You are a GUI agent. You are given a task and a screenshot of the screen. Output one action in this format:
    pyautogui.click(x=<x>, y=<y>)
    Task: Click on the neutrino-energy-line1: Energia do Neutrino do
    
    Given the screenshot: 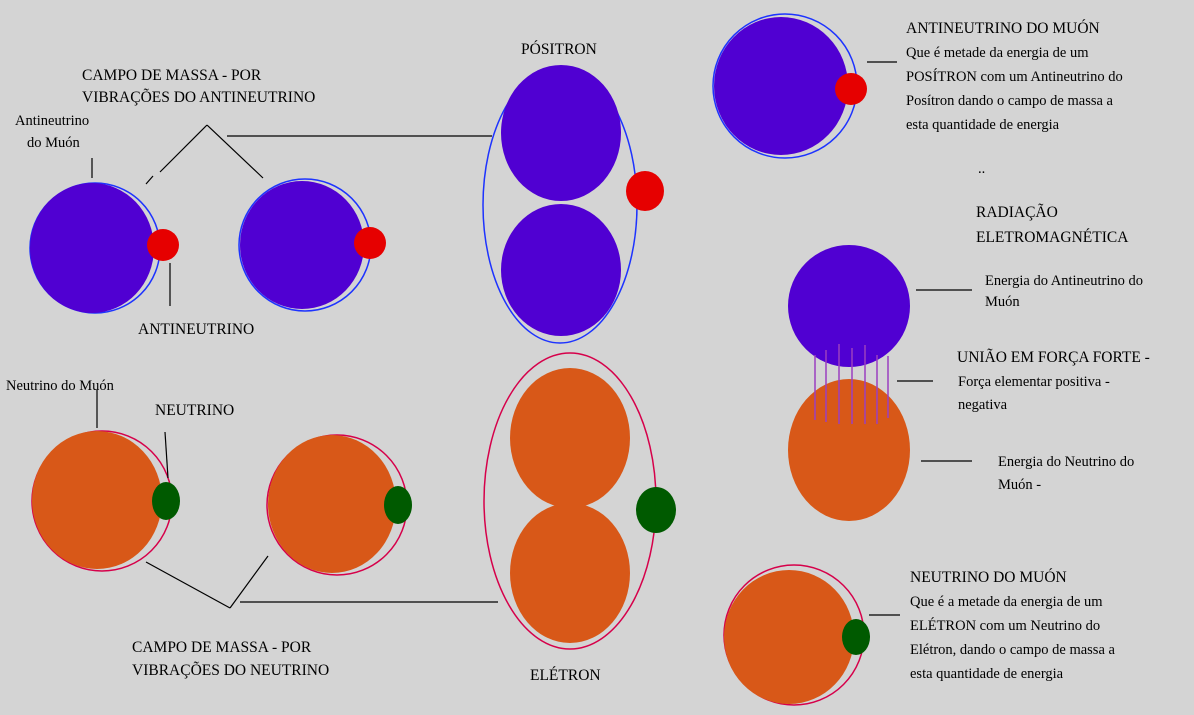 What is the action you would take?
    pyautogui.click(x=1066, y=462)
    